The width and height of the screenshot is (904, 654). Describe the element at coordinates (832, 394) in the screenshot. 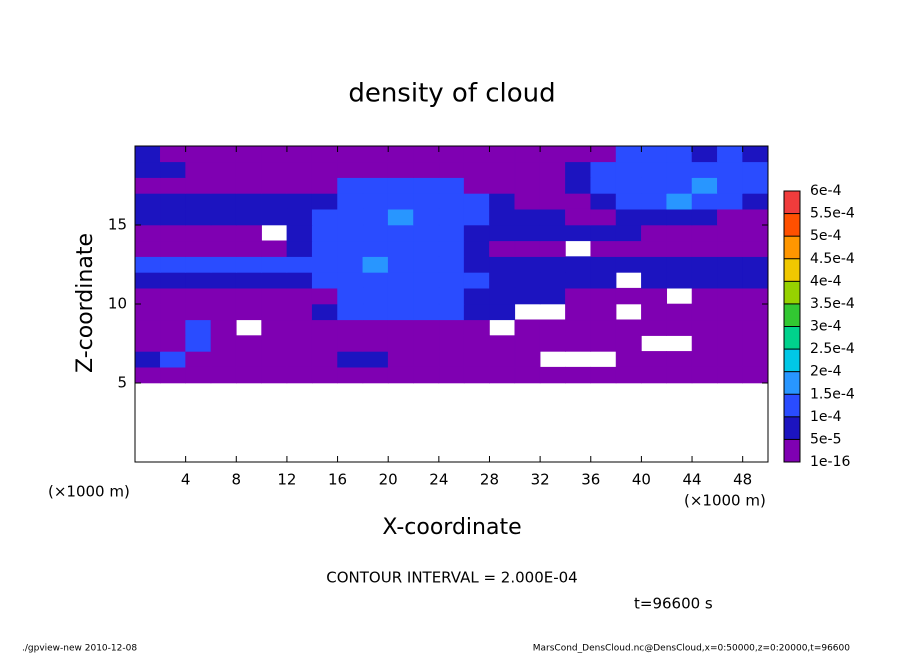

I see `colorbar-label: 1.5e-4` at that location.